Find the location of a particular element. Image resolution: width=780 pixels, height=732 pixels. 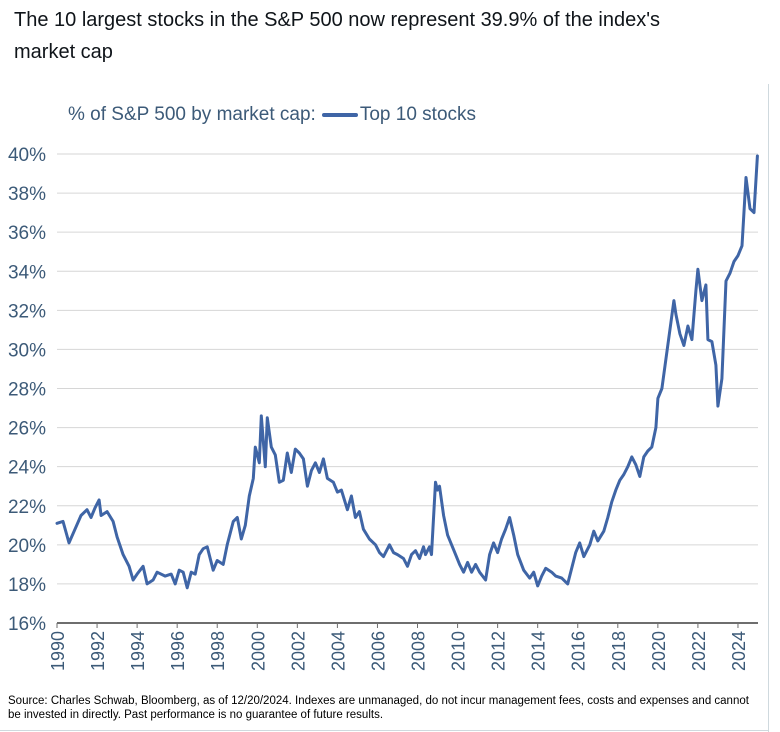

x-tick-label: 1998 is located at coordinates (218, 651).